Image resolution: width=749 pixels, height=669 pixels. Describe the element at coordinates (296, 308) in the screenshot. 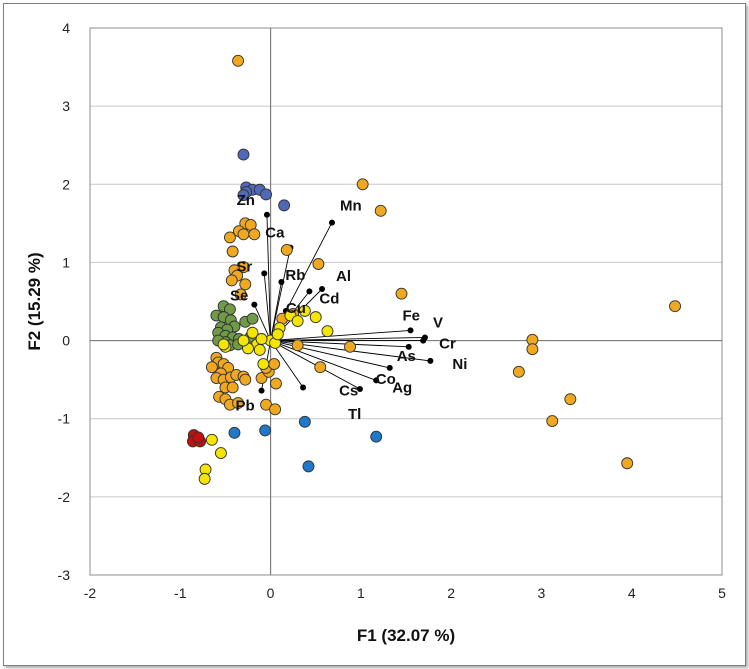

I see `loading-label: Cu` at that location.